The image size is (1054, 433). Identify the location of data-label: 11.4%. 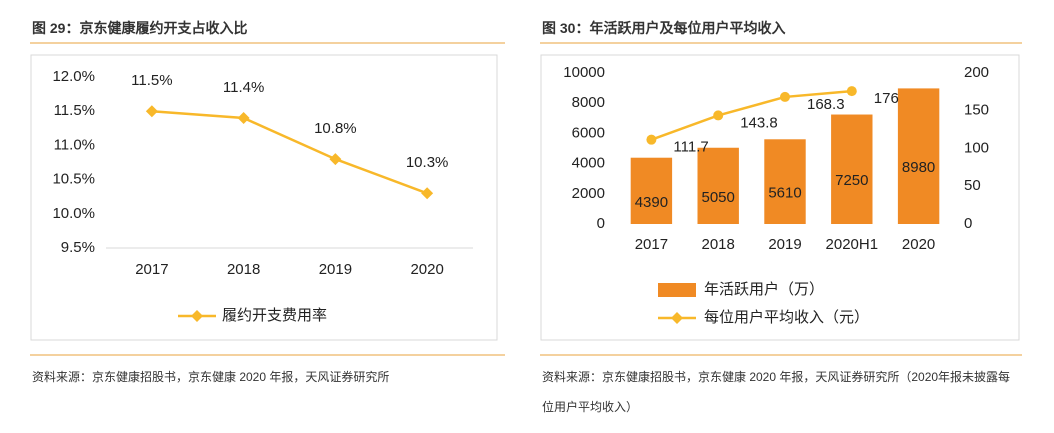
(243, 87).